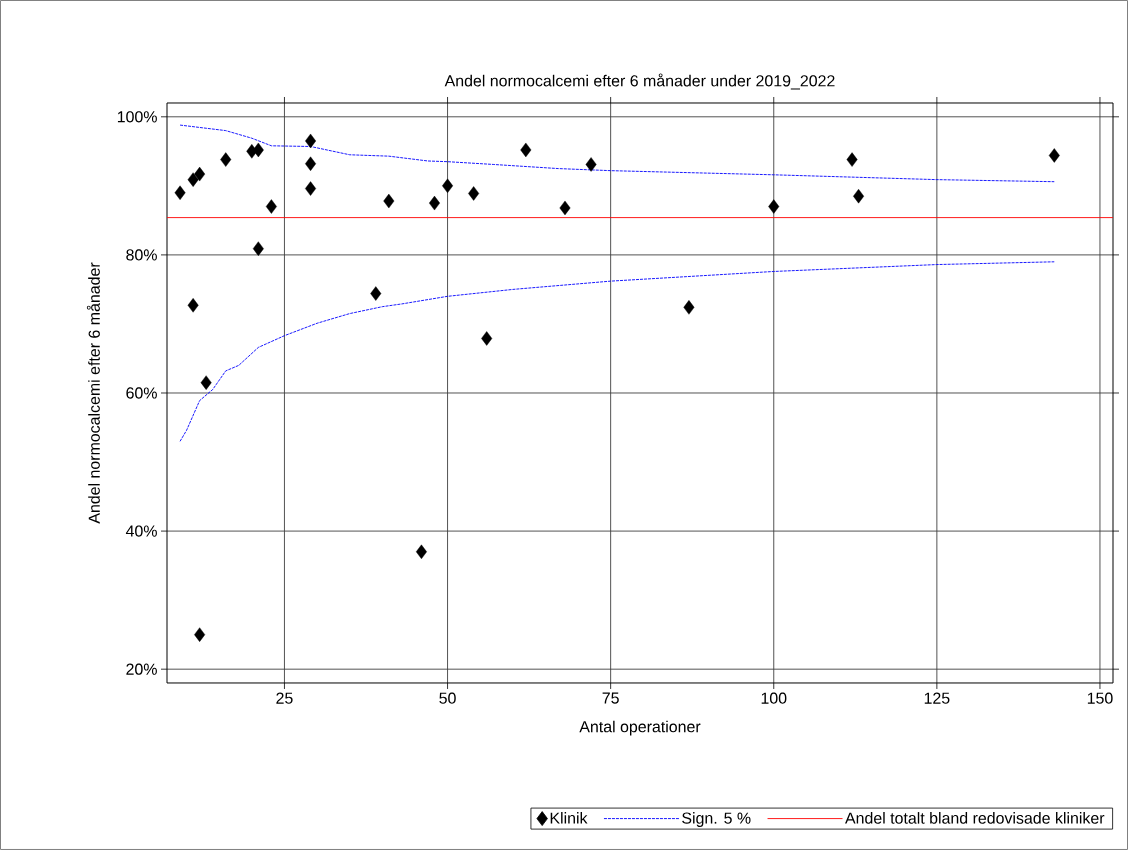 The image size is (1128, 850). I want to click on x-tick-label: 25, so click(284, 698).